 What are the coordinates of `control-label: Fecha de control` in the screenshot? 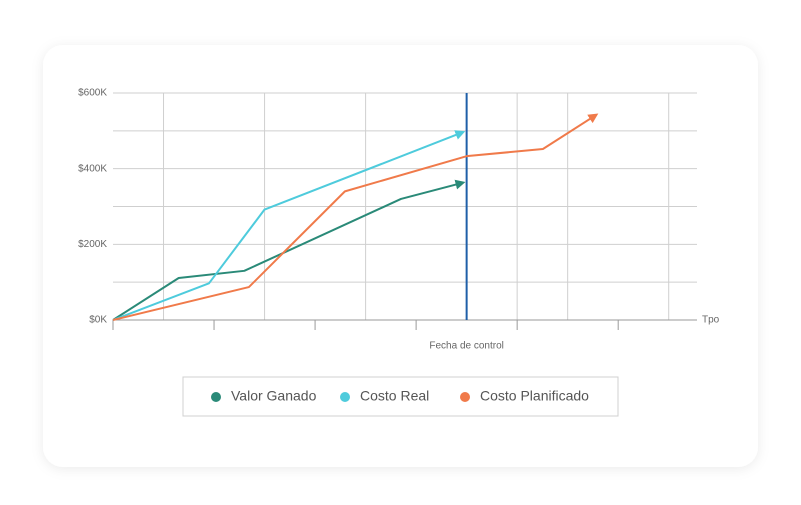 It's located at (466, 346).